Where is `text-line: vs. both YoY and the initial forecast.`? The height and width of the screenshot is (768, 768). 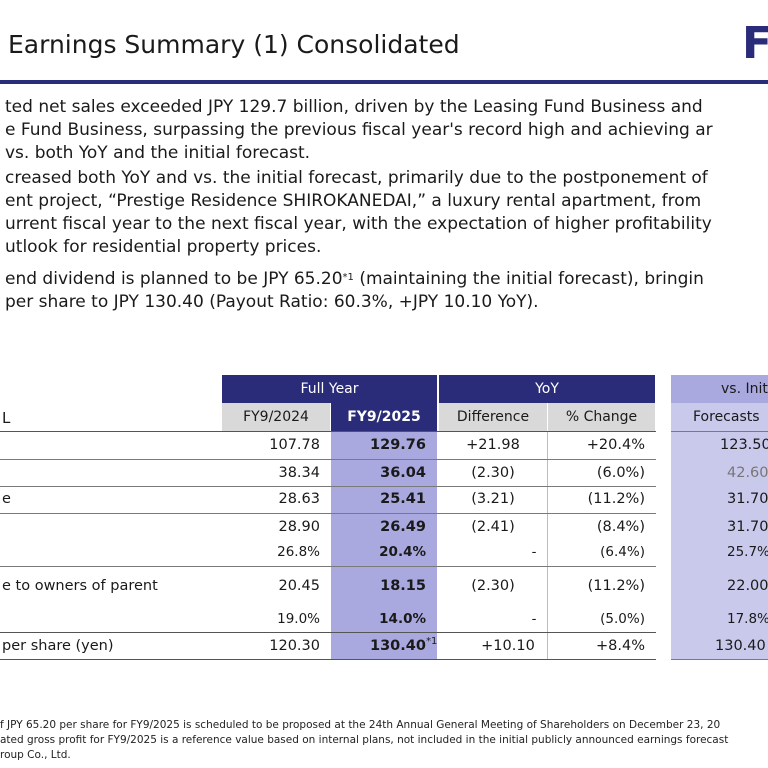 text-line: vs. both YoY and the initial forecast. is located at coordinates (158, 153).